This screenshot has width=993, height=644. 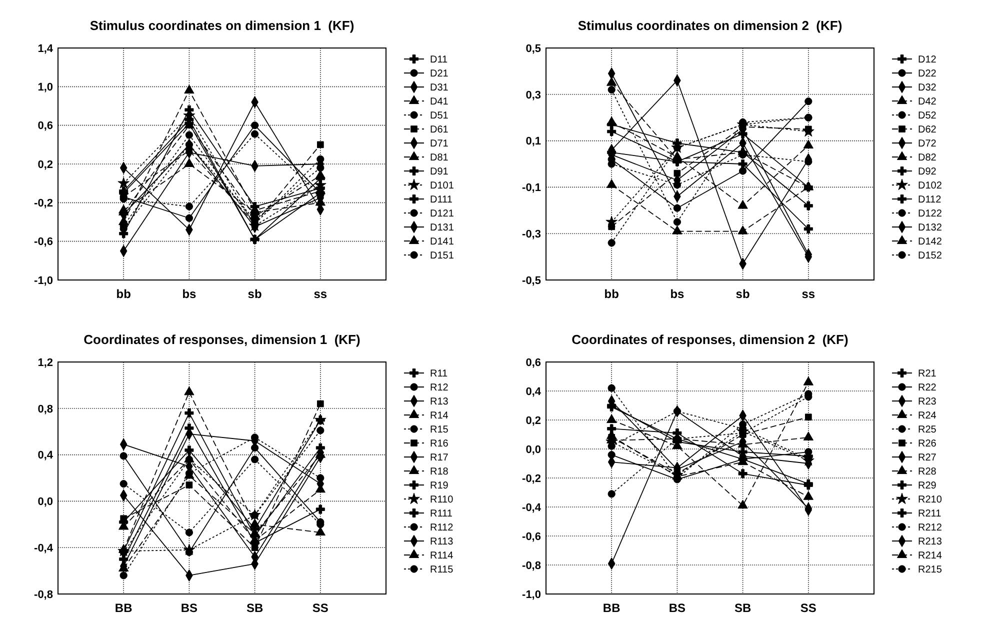 I want to click on legend-label: R12, so click(x=439, y=388).